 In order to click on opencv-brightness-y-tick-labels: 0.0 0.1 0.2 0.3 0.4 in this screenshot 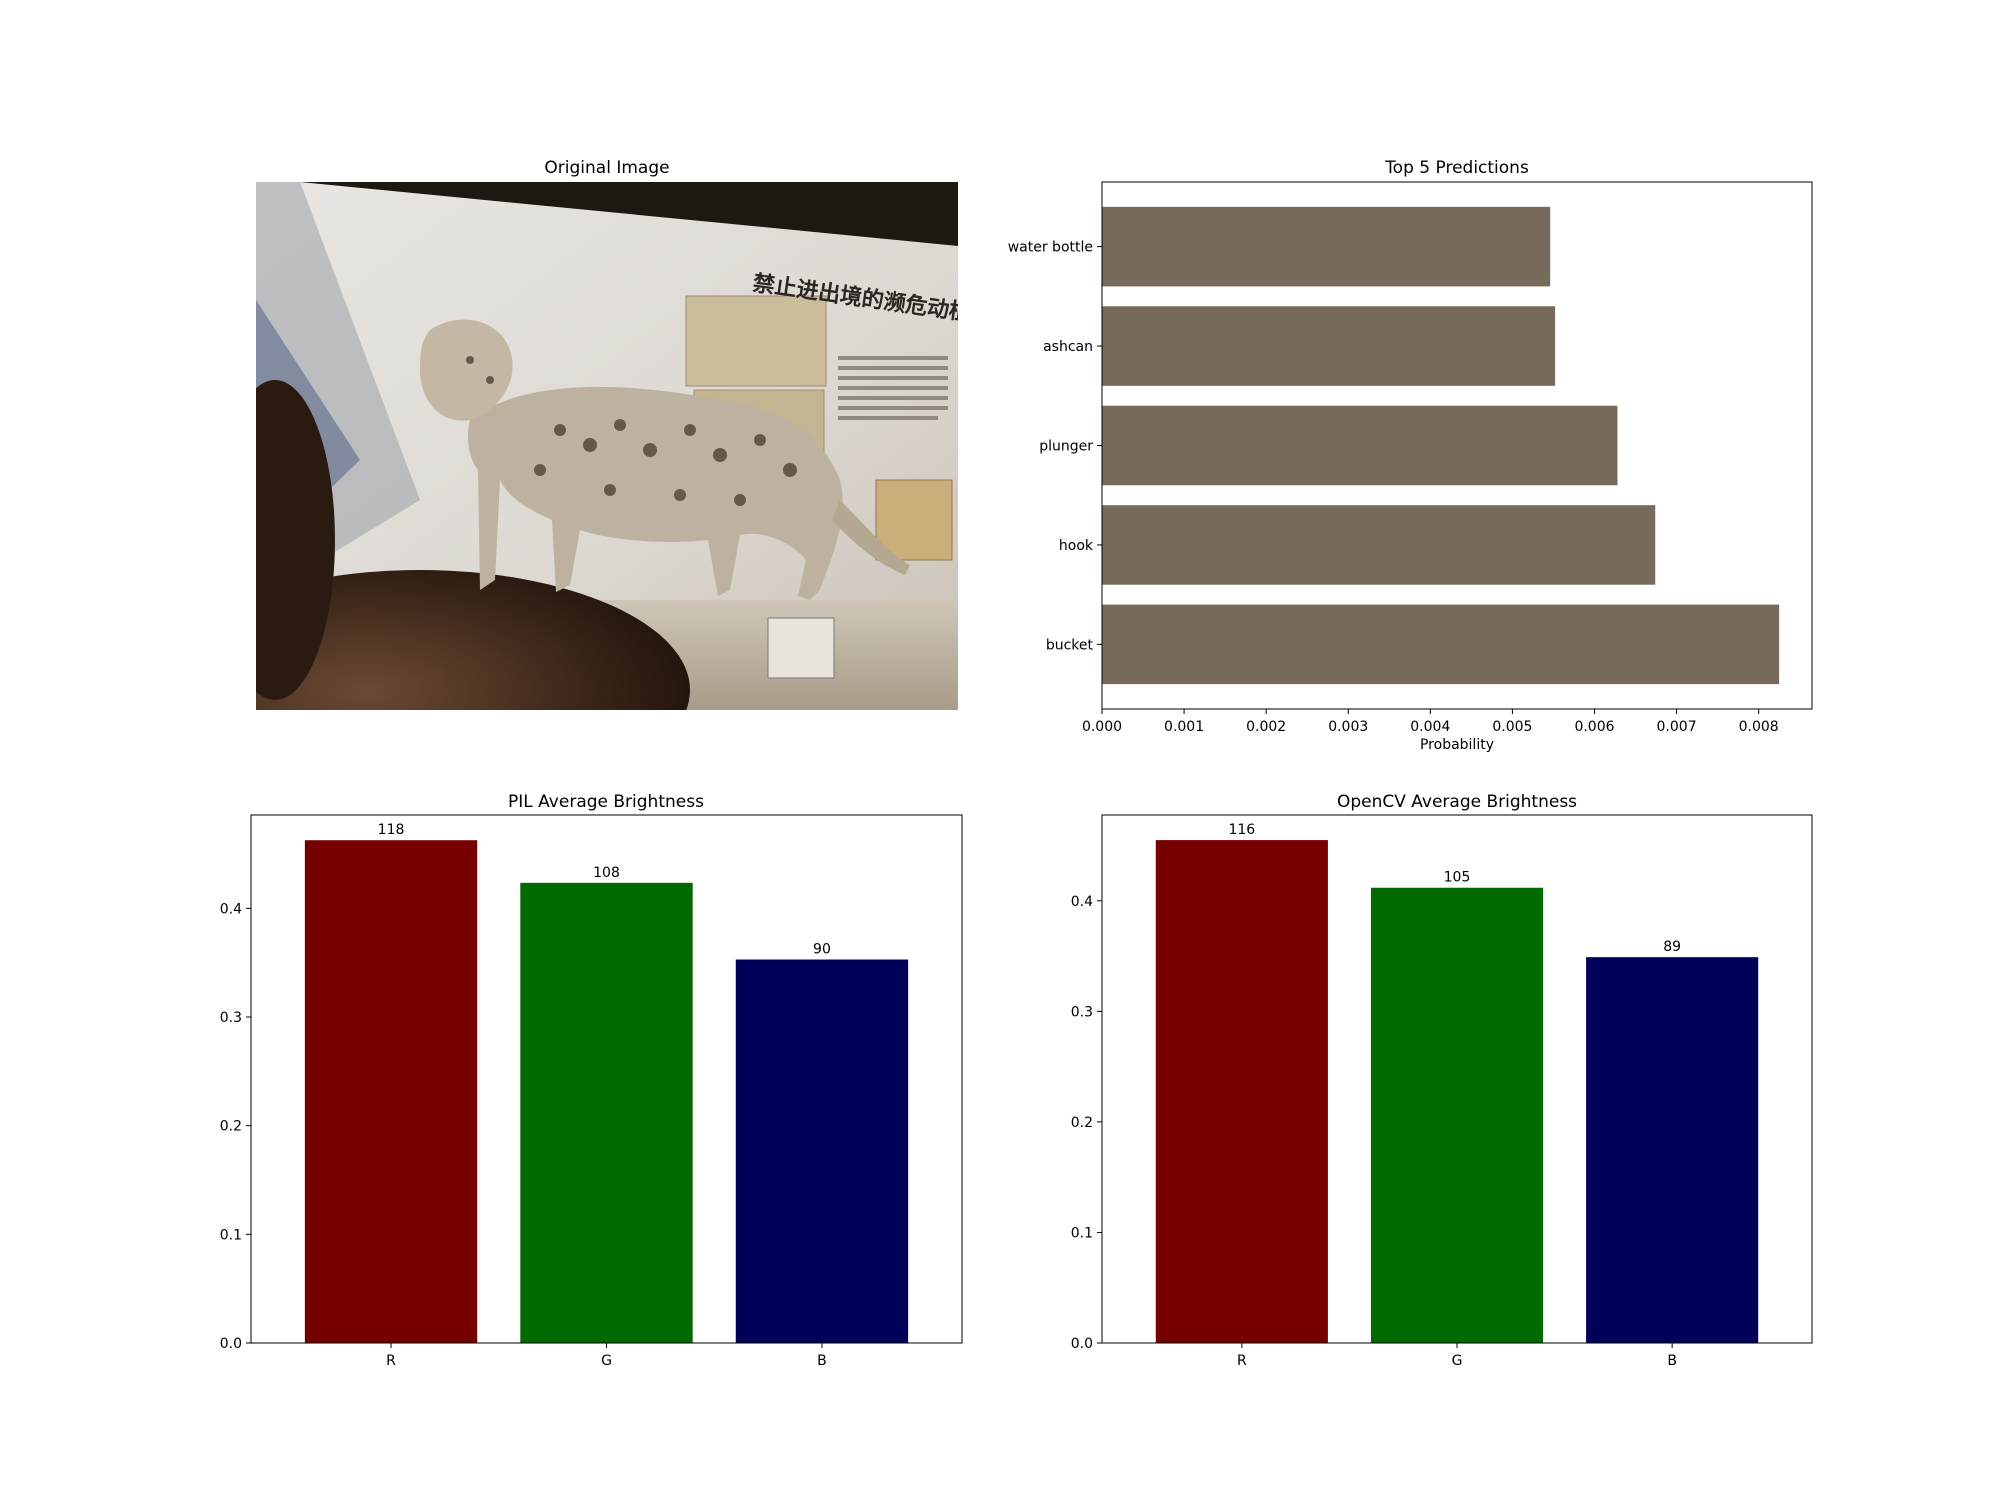, I will do `click(1086, 1123)`.